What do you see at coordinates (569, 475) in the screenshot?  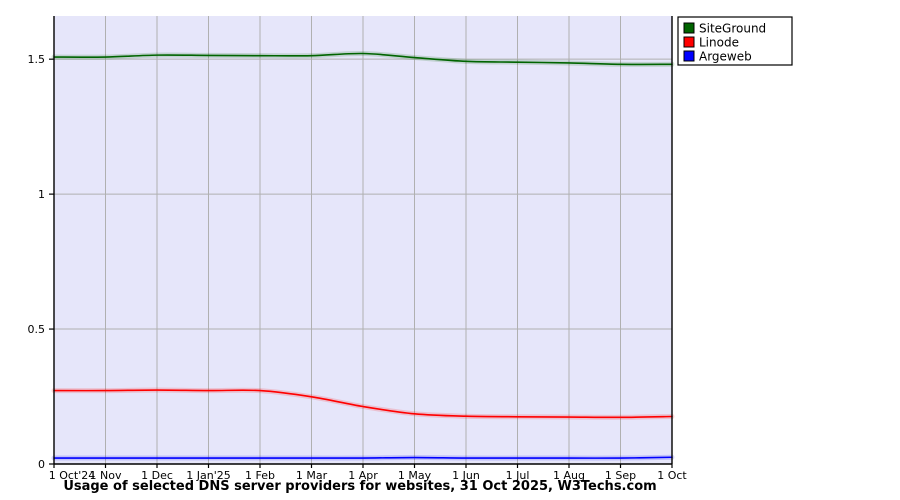 I see `x-tick-label: 1 Aug` at bounding box center [569, 475].